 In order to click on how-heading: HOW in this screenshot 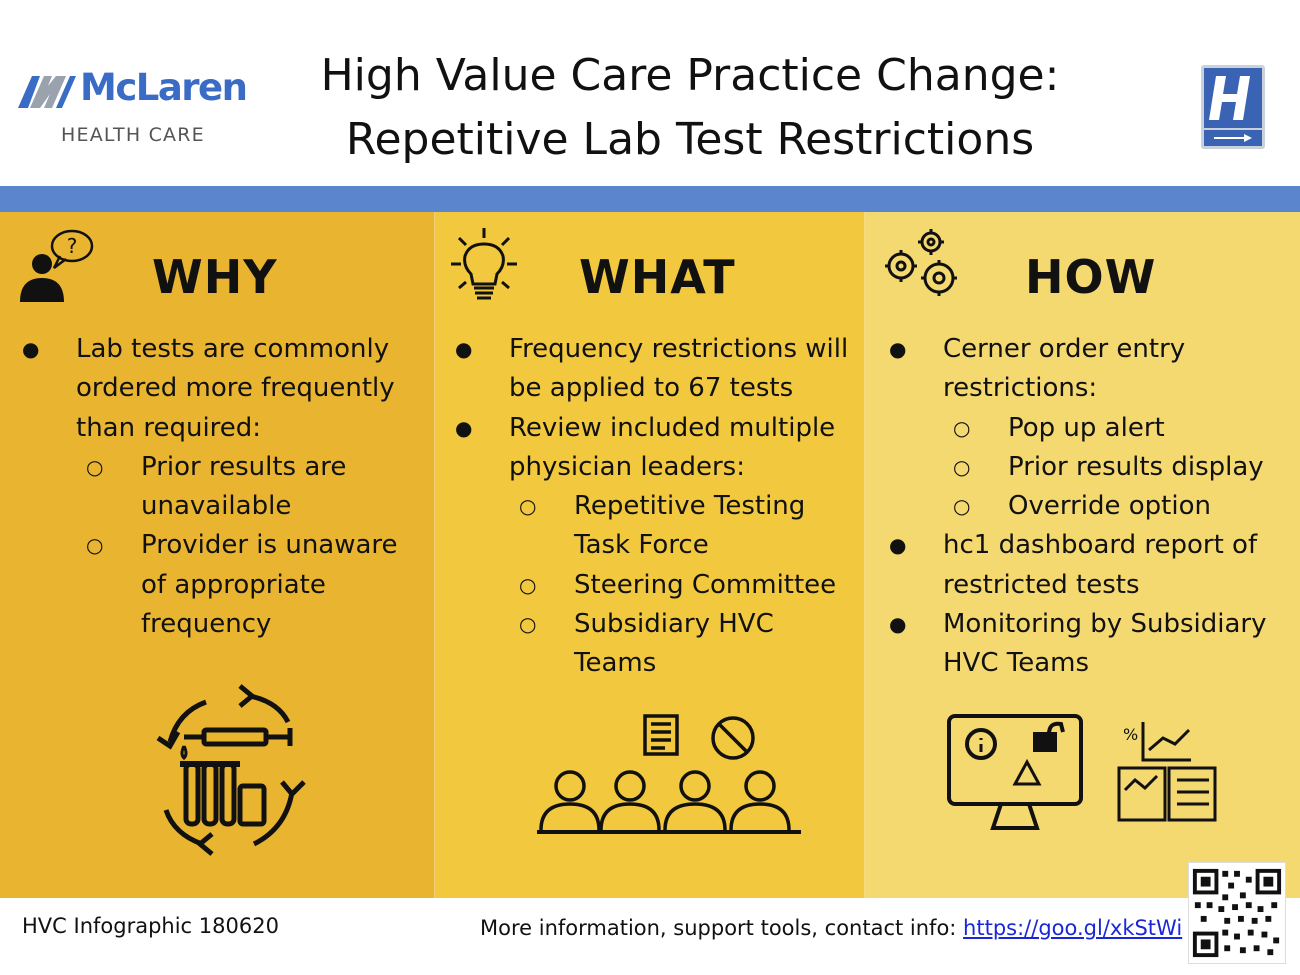, I will do `click(1091, 277)`.